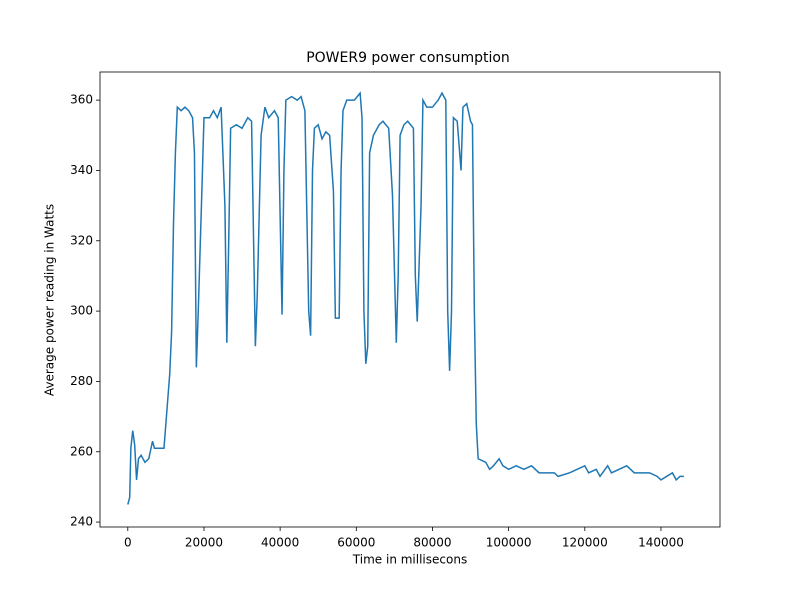 The image size is (800, 600). What do you see at coordinates (81, 381) in the screenshot?
I see `y-tick-label: 280` at bounding box center [81, 381].